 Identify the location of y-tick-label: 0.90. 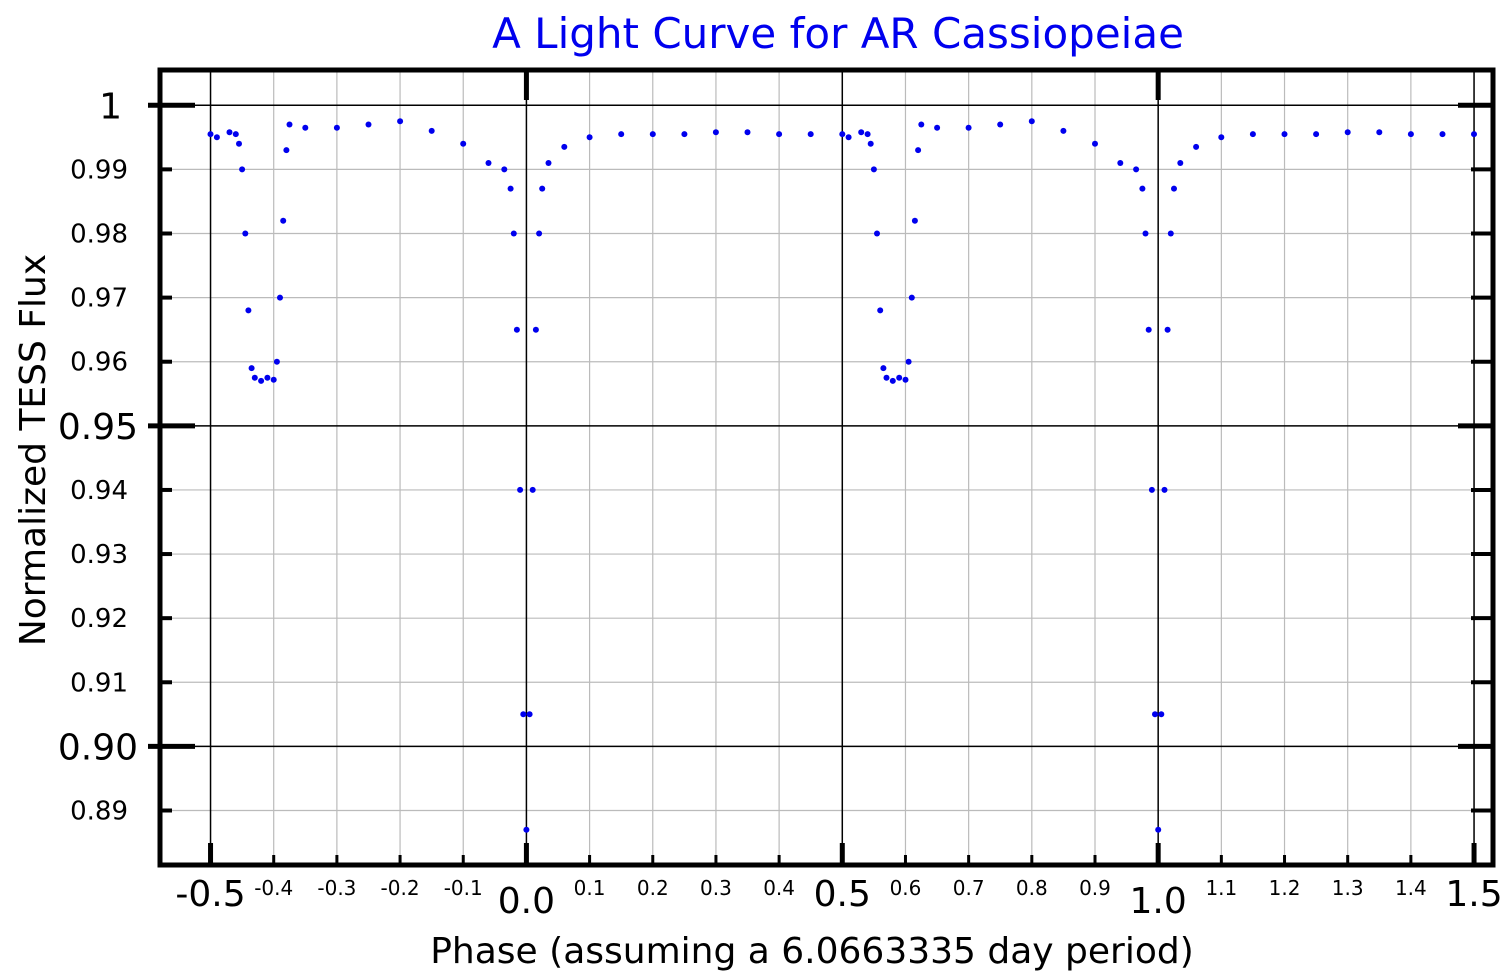
(98, 747).